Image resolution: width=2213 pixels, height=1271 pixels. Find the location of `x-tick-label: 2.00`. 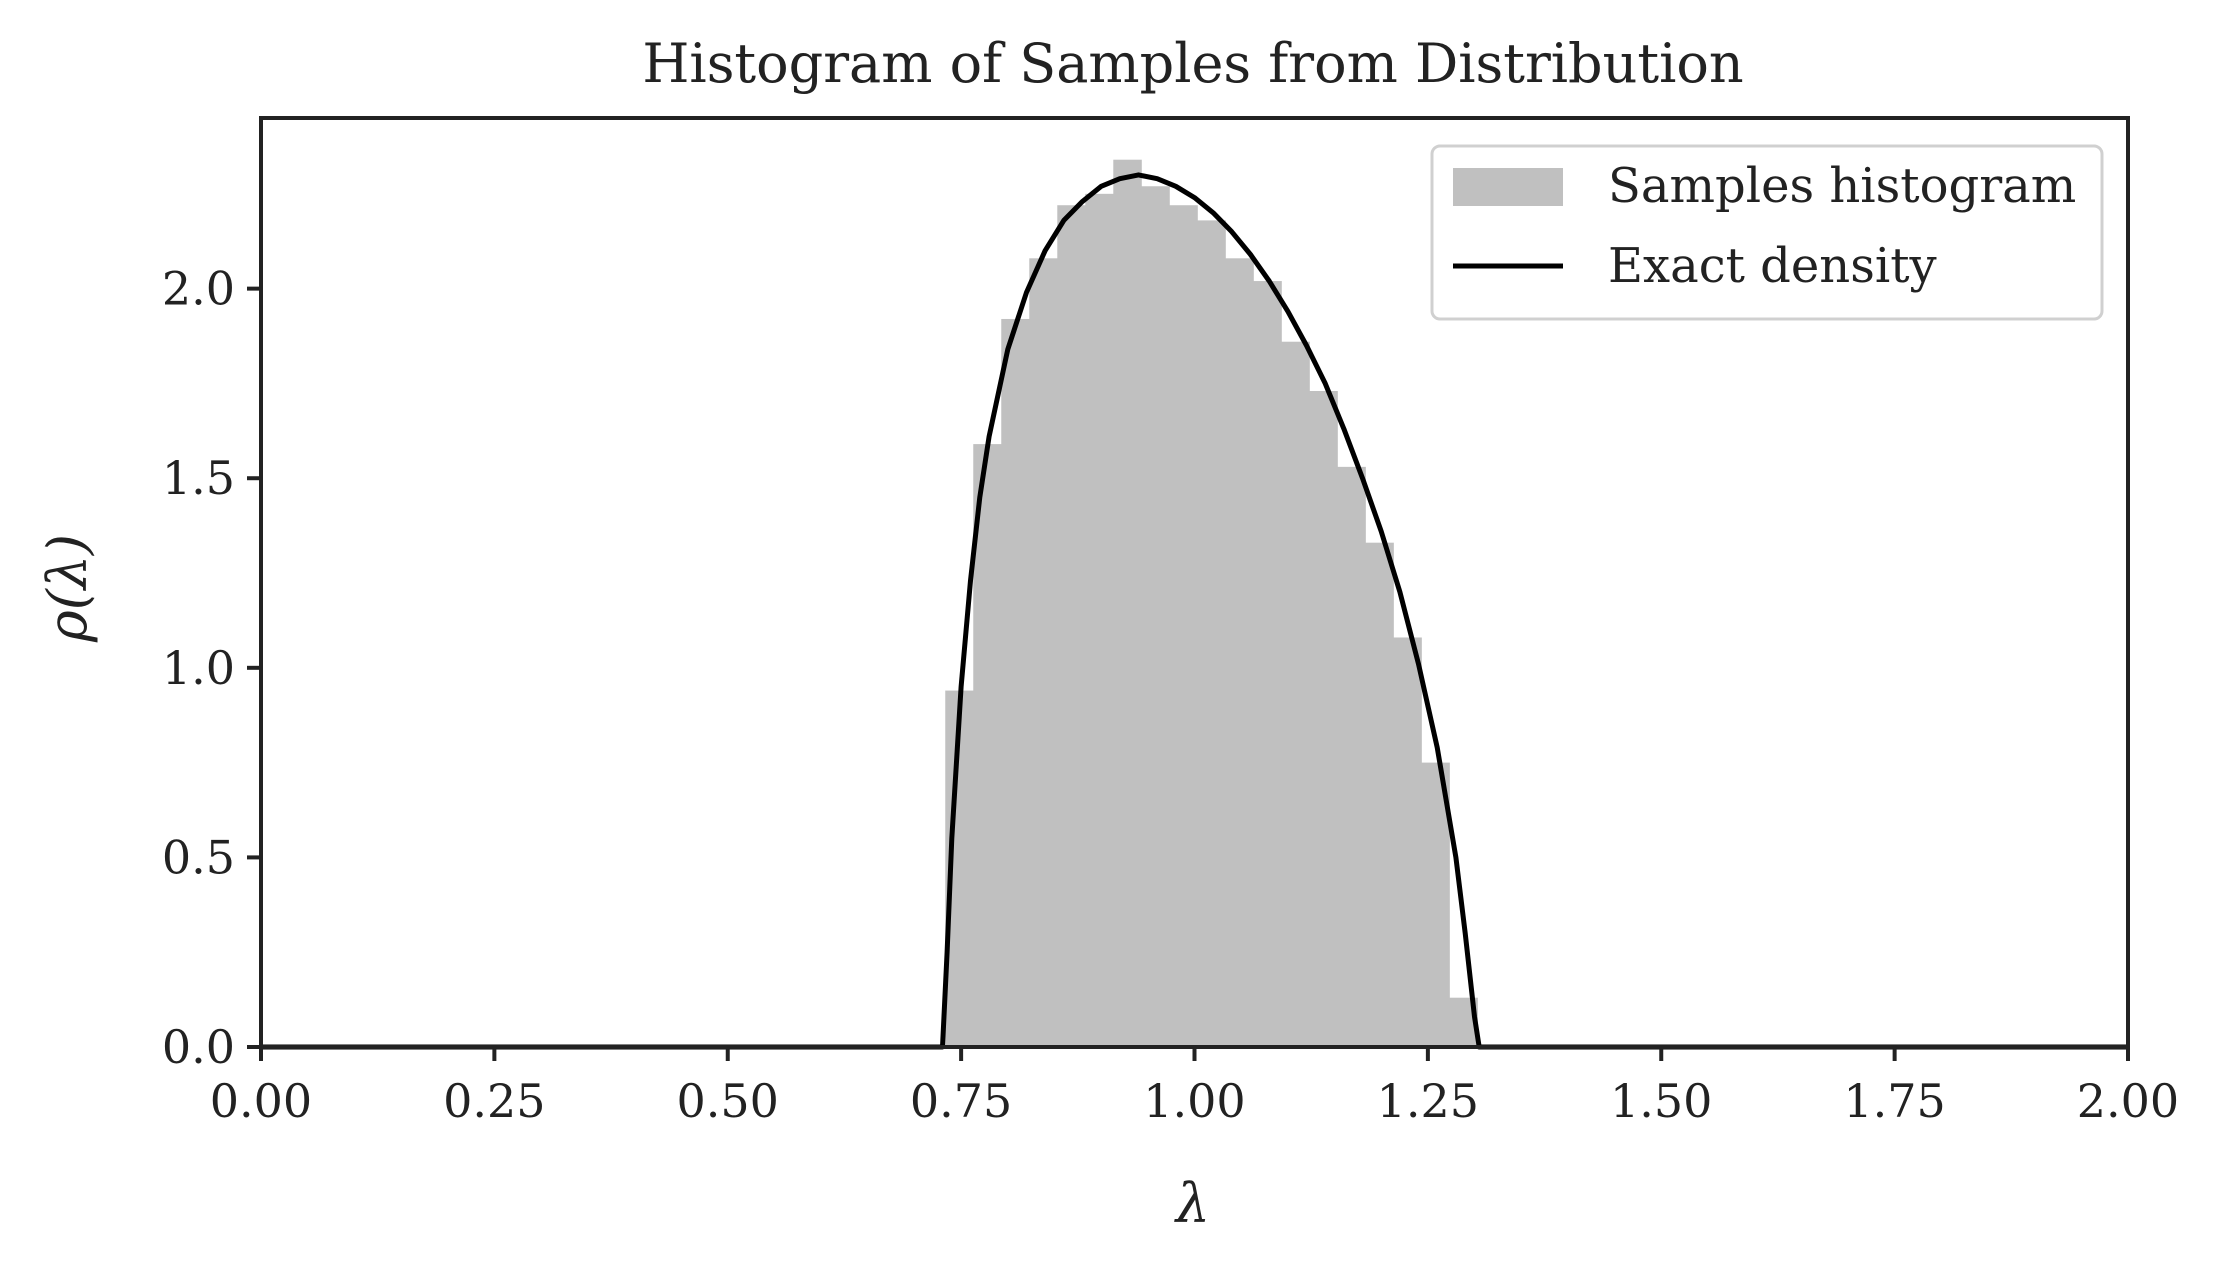

x-tick-label: 2.00 is located at coordinates (2128, 1101).